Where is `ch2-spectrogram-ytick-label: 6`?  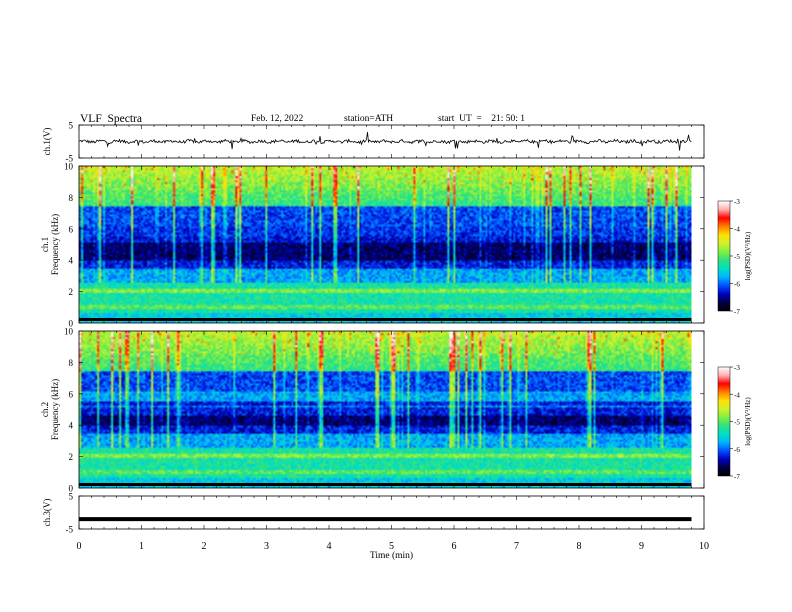
ch2-spectrogram-ytick-label: 6 is located at coordinates (71, 394).